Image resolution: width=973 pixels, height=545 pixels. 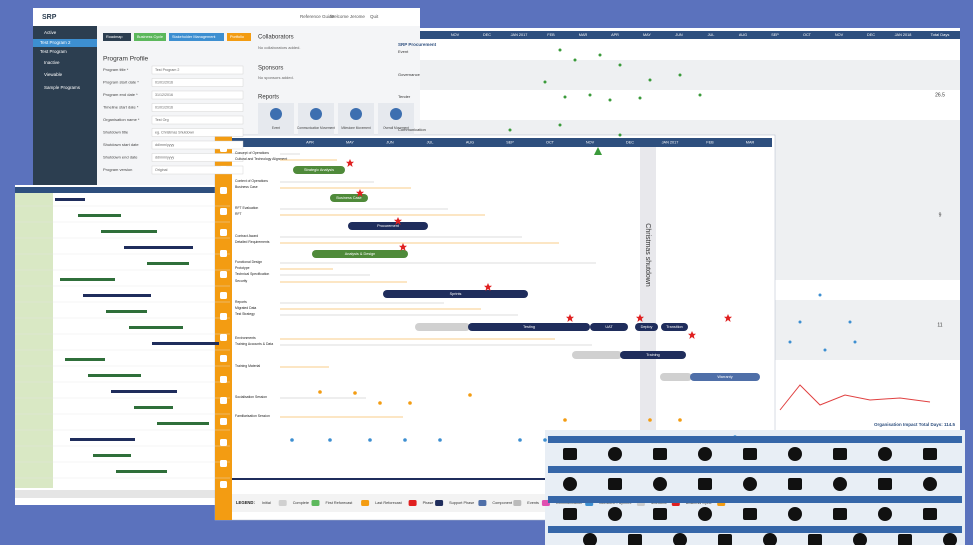 I want to click on phase-label: Testing, so click(x=529, y=327).